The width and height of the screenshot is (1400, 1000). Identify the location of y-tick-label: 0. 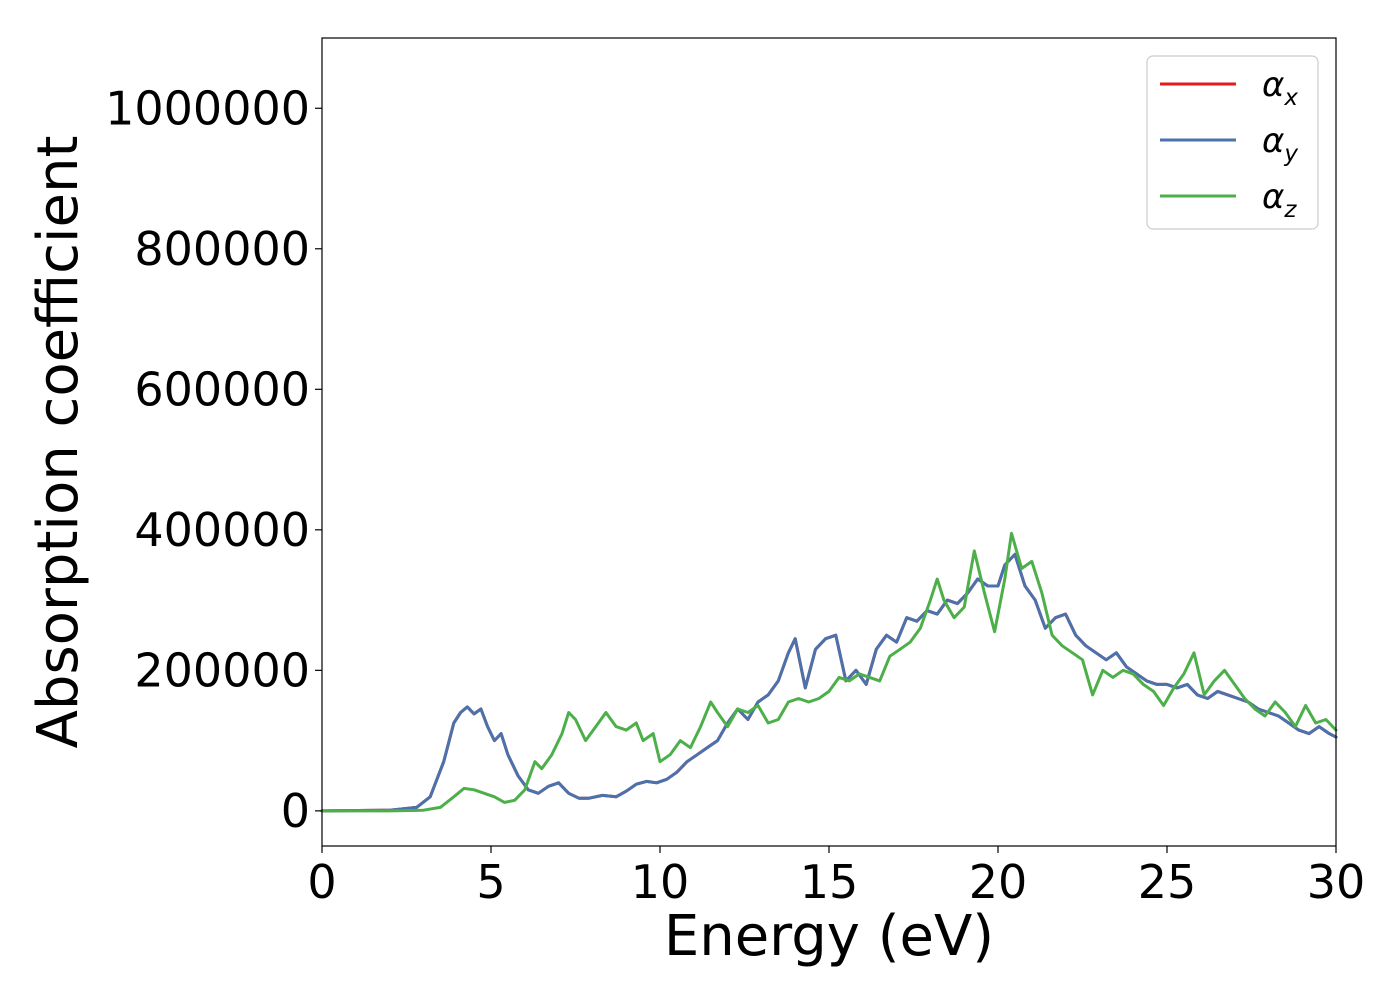
(295, 811).